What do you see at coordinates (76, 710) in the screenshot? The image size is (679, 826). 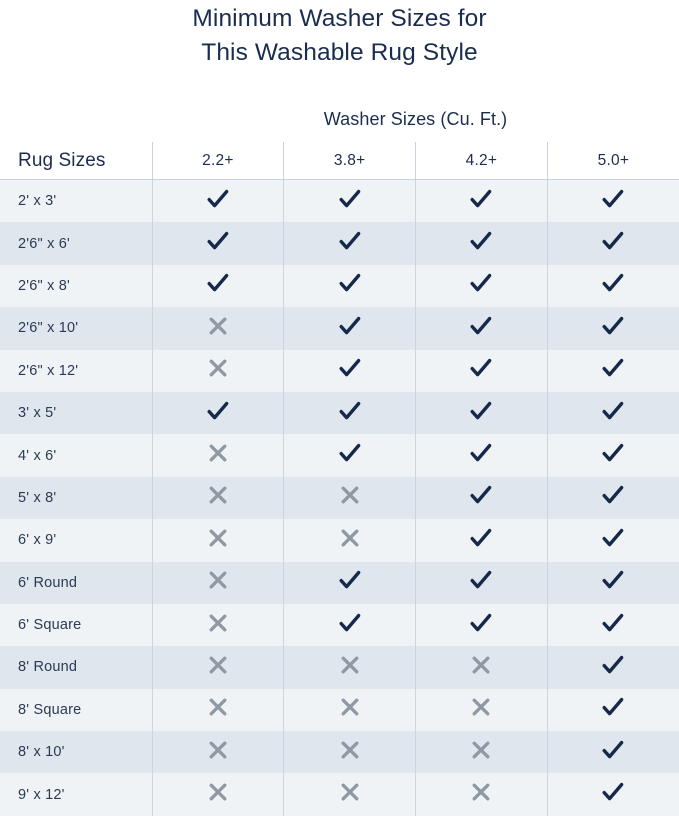 I see `rug-size-label: 8' Square` at bounding box center [76, 710].